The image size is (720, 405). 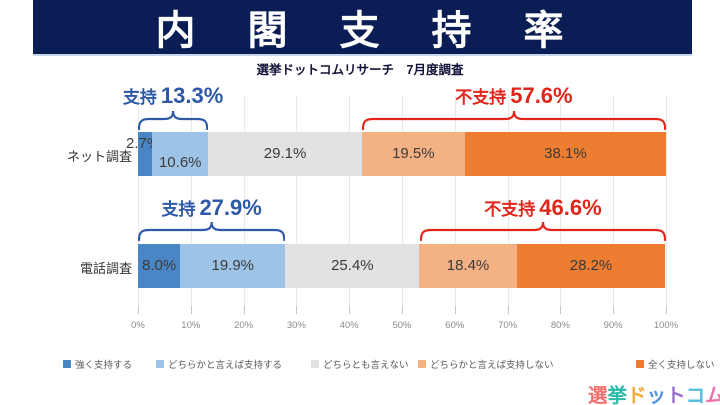 What do you see at coordinates (180, 162) in the screenshot?
I see `bar-segment-label: 10.6%` at bounding box center [180, 162].